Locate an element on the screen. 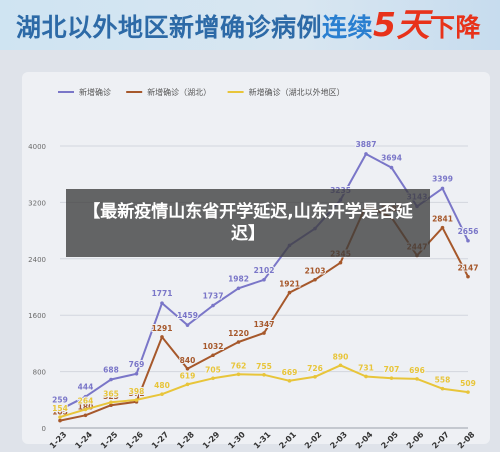  data-label-0: 2656 is located at coordinates (468, 231).